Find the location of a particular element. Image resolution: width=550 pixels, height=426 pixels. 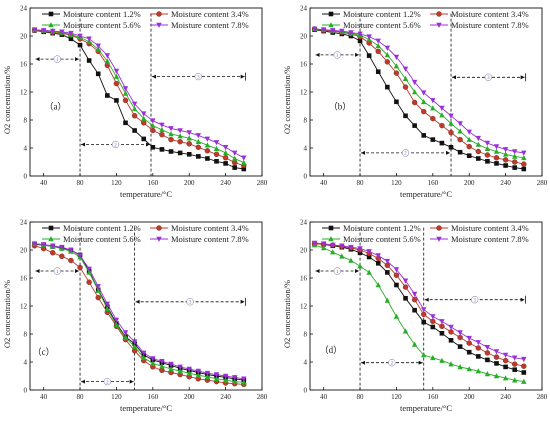

y-tick-label: 20 is located at coordinates (24, 251).